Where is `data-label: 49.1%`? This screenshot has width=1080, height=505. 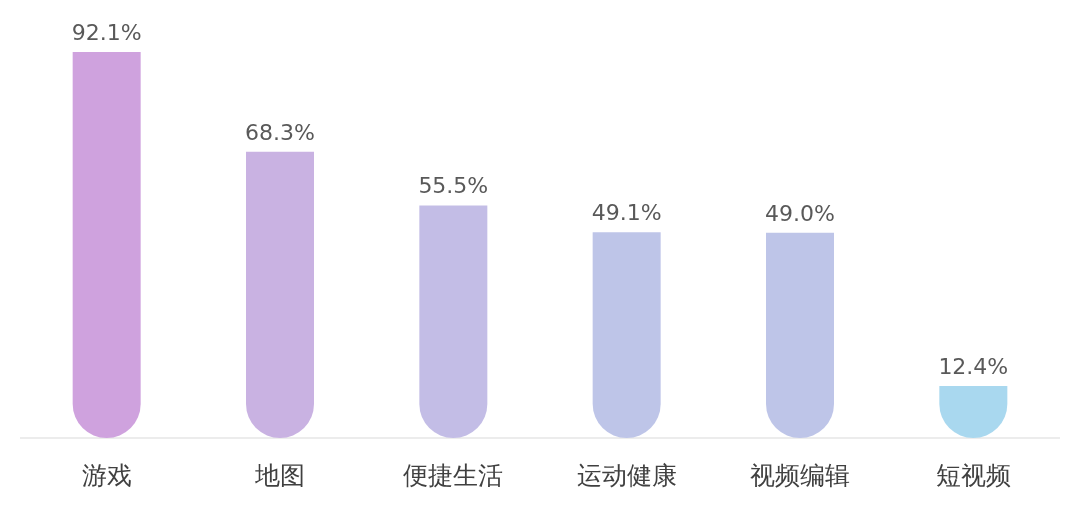
data-label: 49.1% is located at coordinates (626, 213).